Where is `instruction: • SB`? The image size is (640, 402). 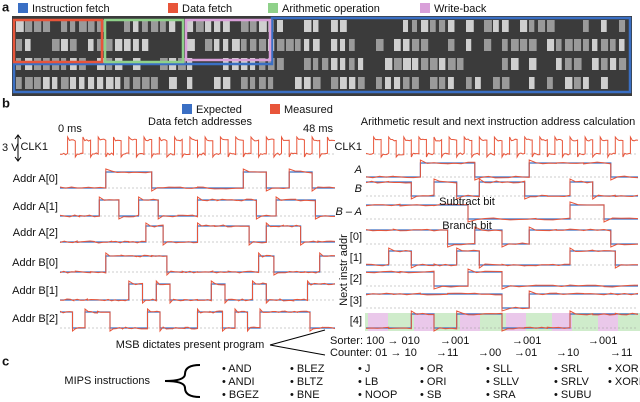 instruction: • SB is located at coordinates (431, 395).